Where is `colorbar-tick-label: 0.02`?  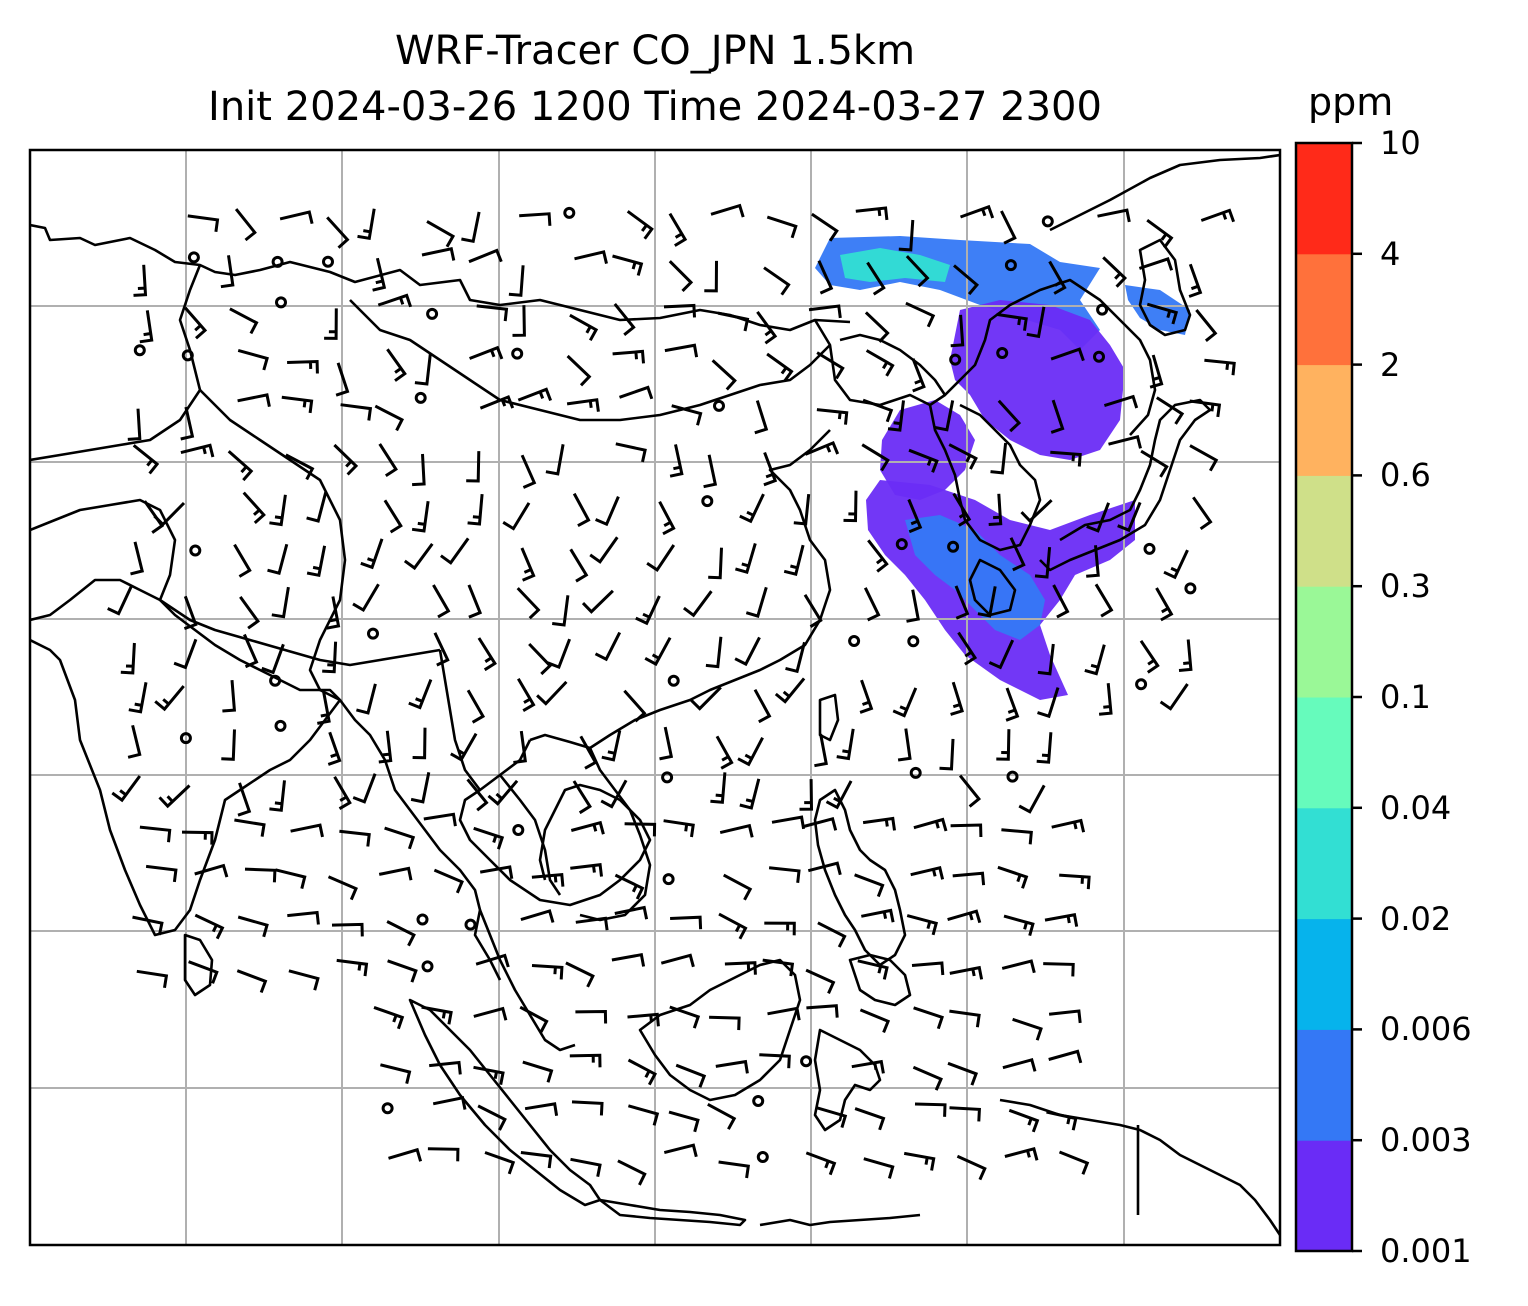
colorbar-tick-label: 0.02 is located at coordinates (1416, 918).